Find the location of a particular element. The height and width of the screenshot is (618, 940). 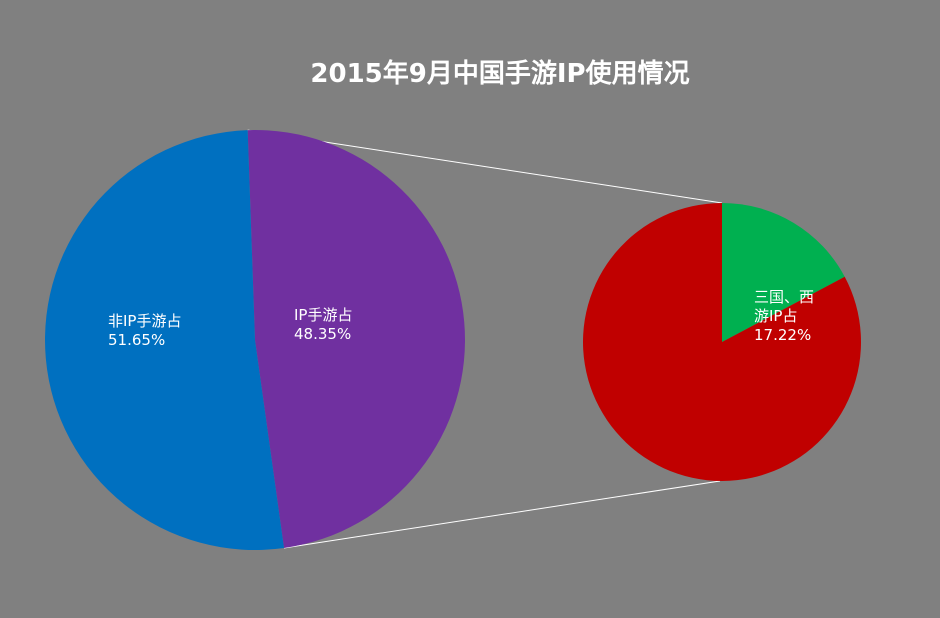

detail-pie: 三国、西游IP占 17.22% is located at coordinates (722, 342).